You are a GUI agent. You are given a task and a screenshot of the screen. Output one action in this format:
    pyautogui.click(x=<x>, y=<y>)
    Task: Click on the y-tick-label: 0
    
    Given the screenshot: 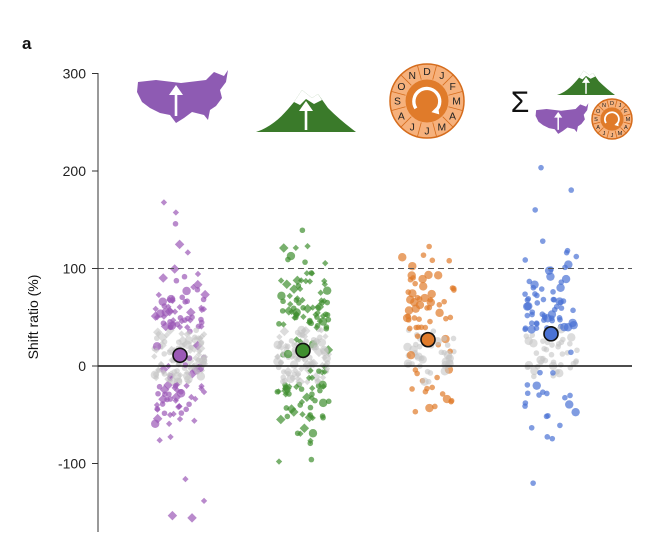 What is the action you would take?
    pyautogui.click(x=82, y=366)
    